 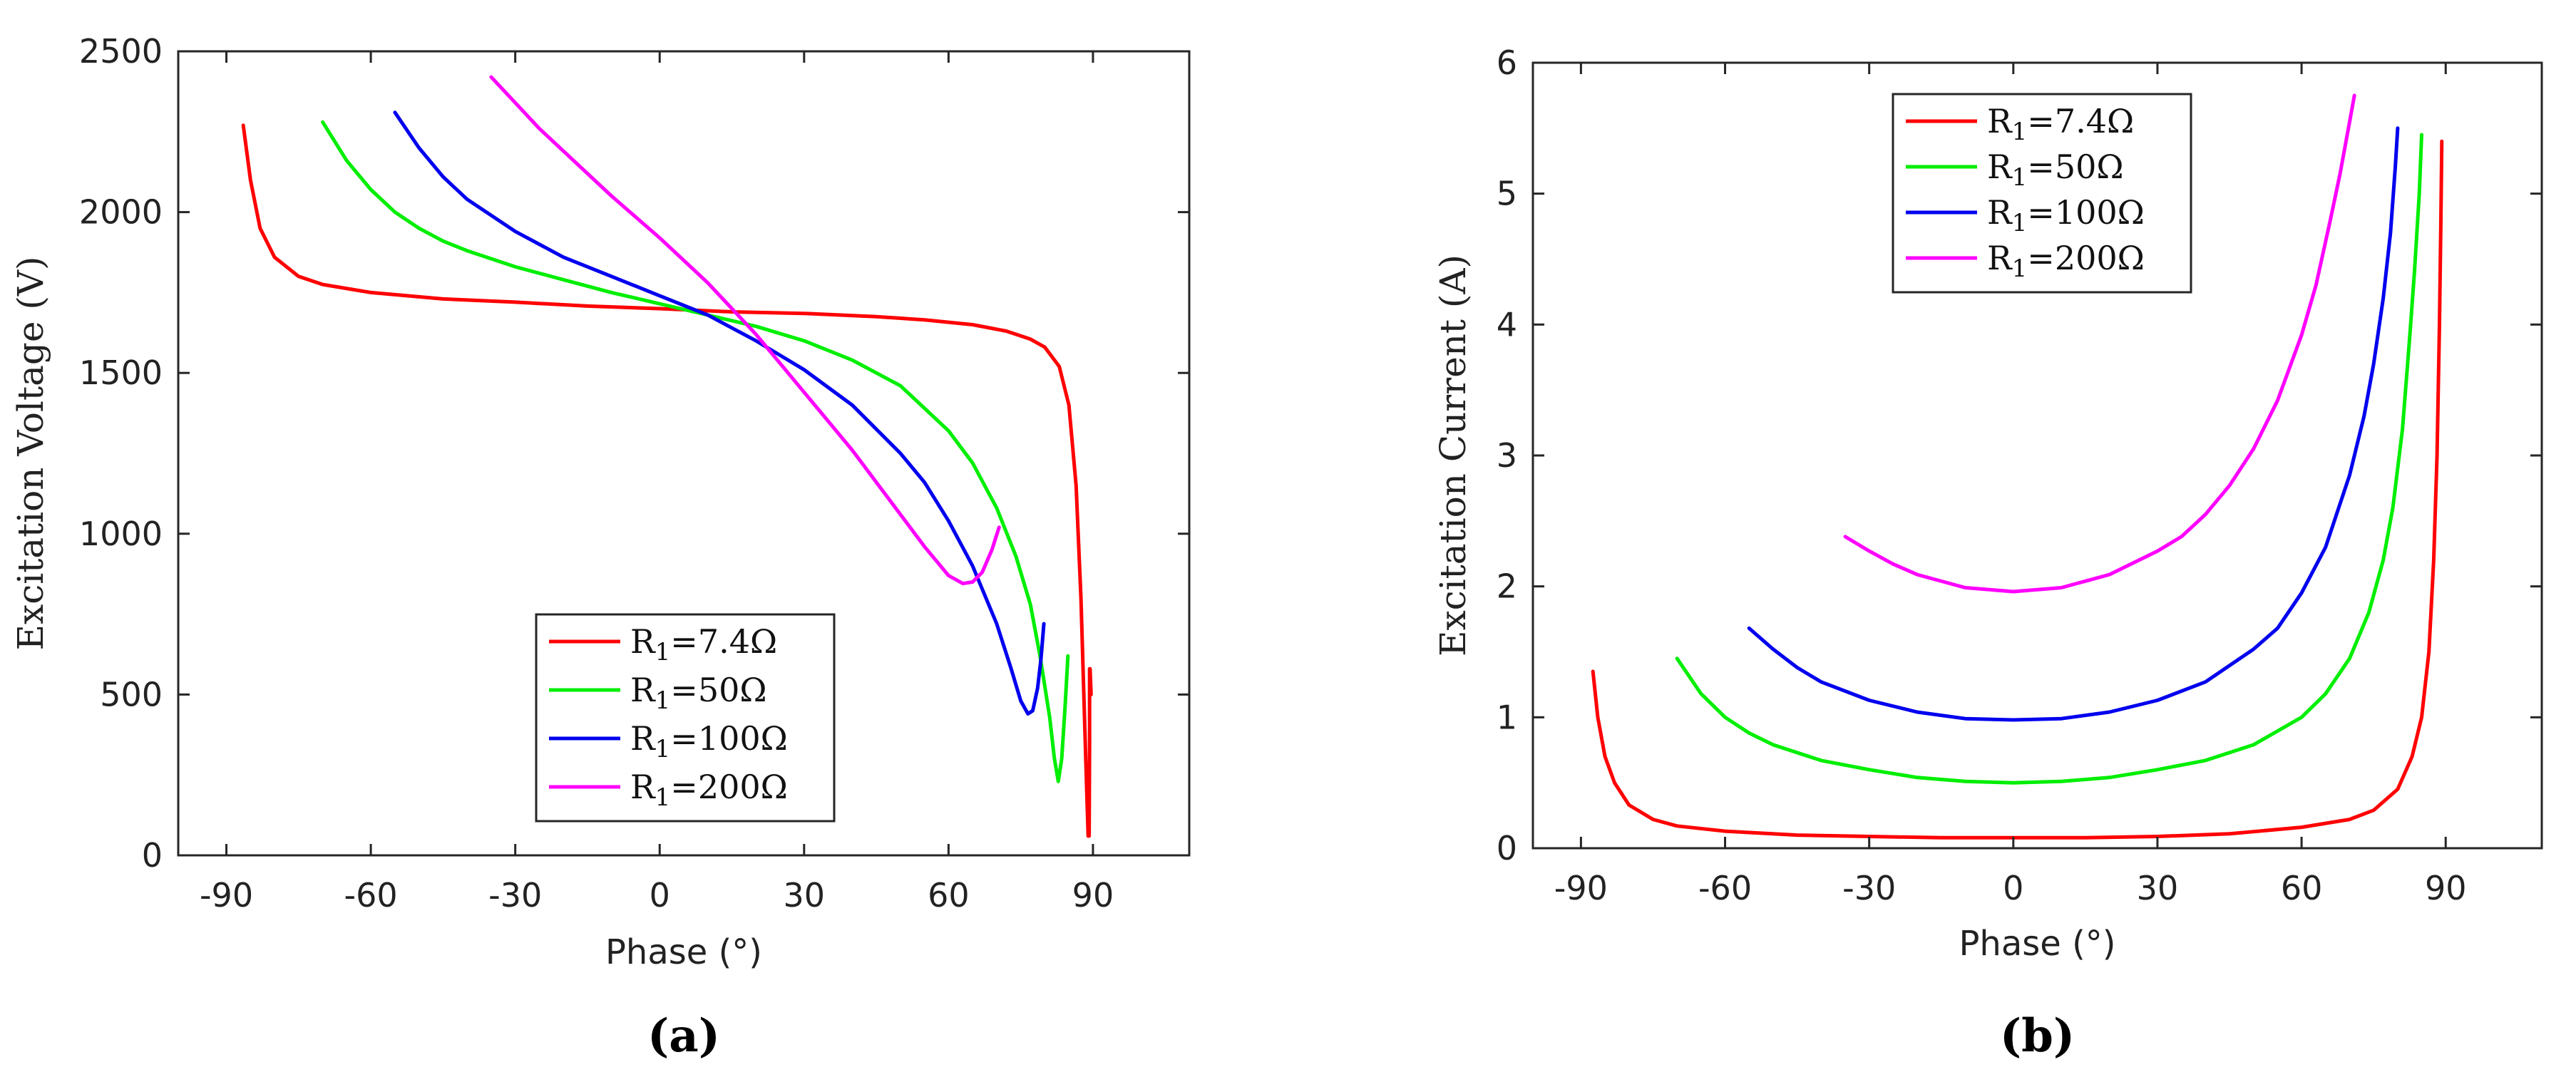 I want to click on y-tick-label: 2, so click(x=1507, y=586).